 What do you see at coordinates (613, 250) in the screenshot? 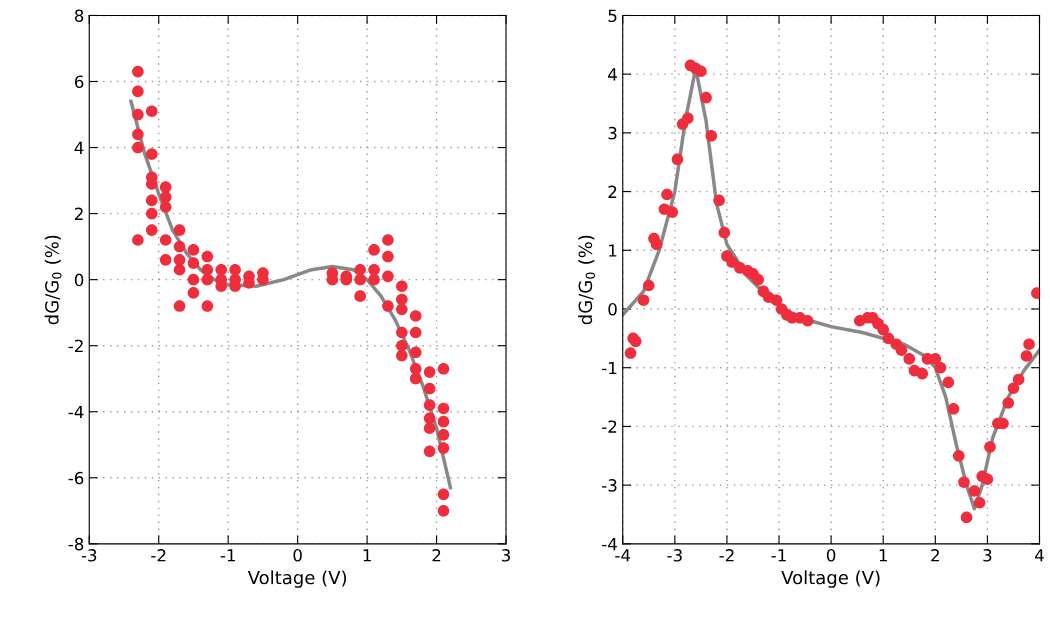
I see `y-tick-label: 1` at bounding box center [613, 250].